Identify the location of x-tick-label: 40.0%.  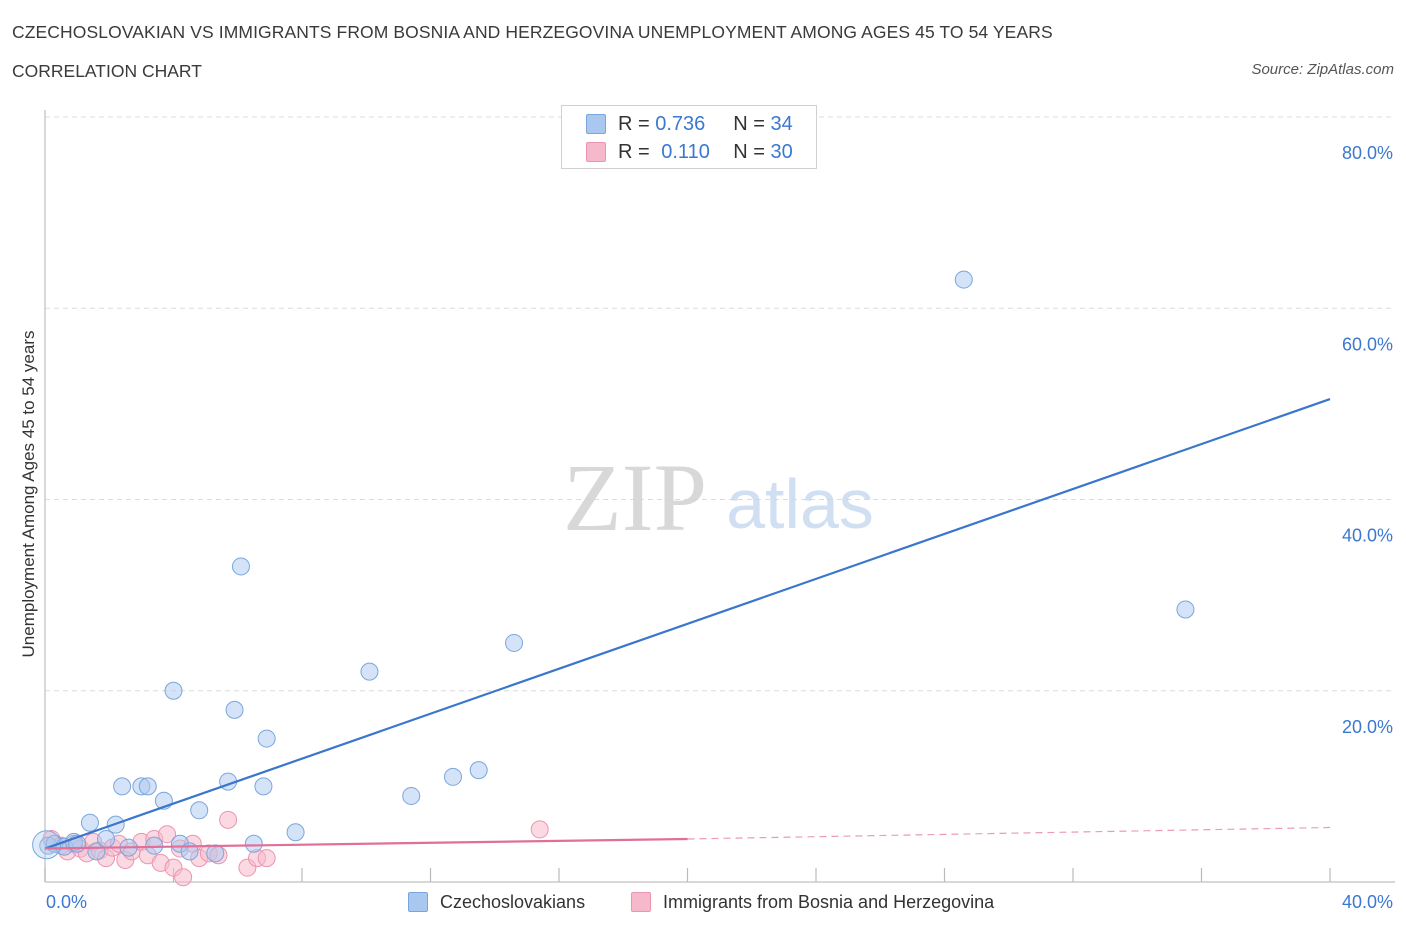
(1367, 902).